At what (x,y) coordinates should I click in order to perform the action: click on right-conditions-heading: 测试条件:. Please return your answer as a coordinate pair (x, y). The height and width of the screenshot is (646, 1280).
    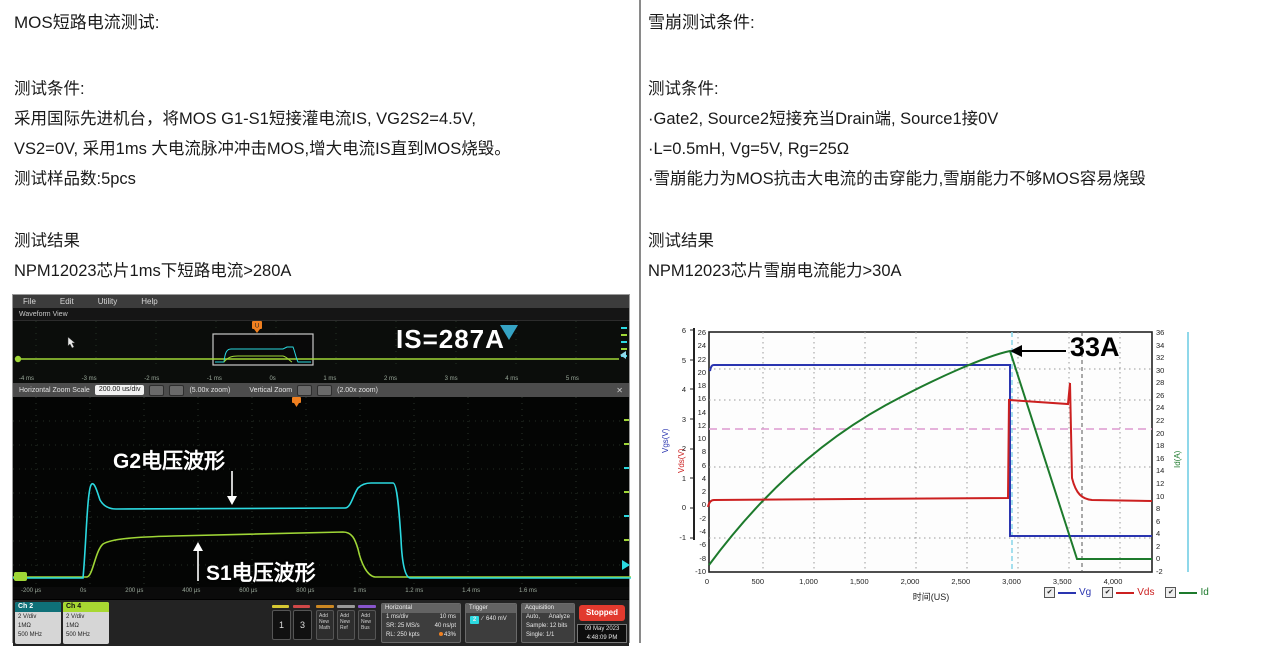
    Looking at the image, I should click on (683, 89).